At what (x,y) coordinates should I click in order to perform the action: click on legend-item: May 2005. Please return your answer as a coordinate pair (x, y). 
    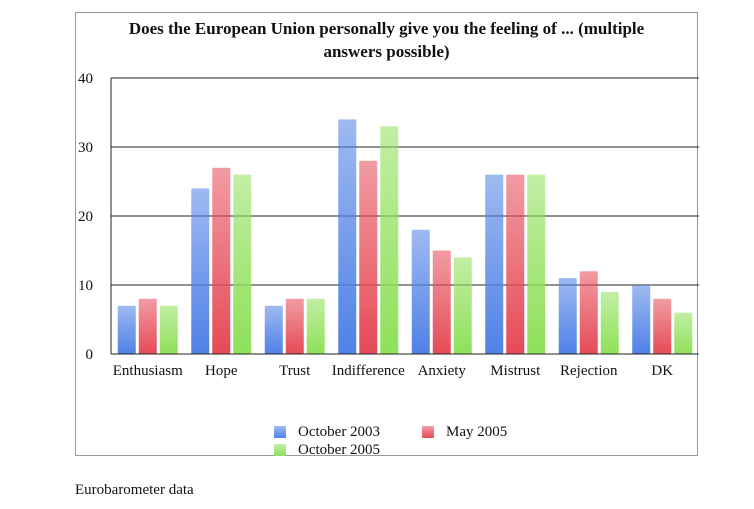
    Looking at the image, I should click on (464, 432).